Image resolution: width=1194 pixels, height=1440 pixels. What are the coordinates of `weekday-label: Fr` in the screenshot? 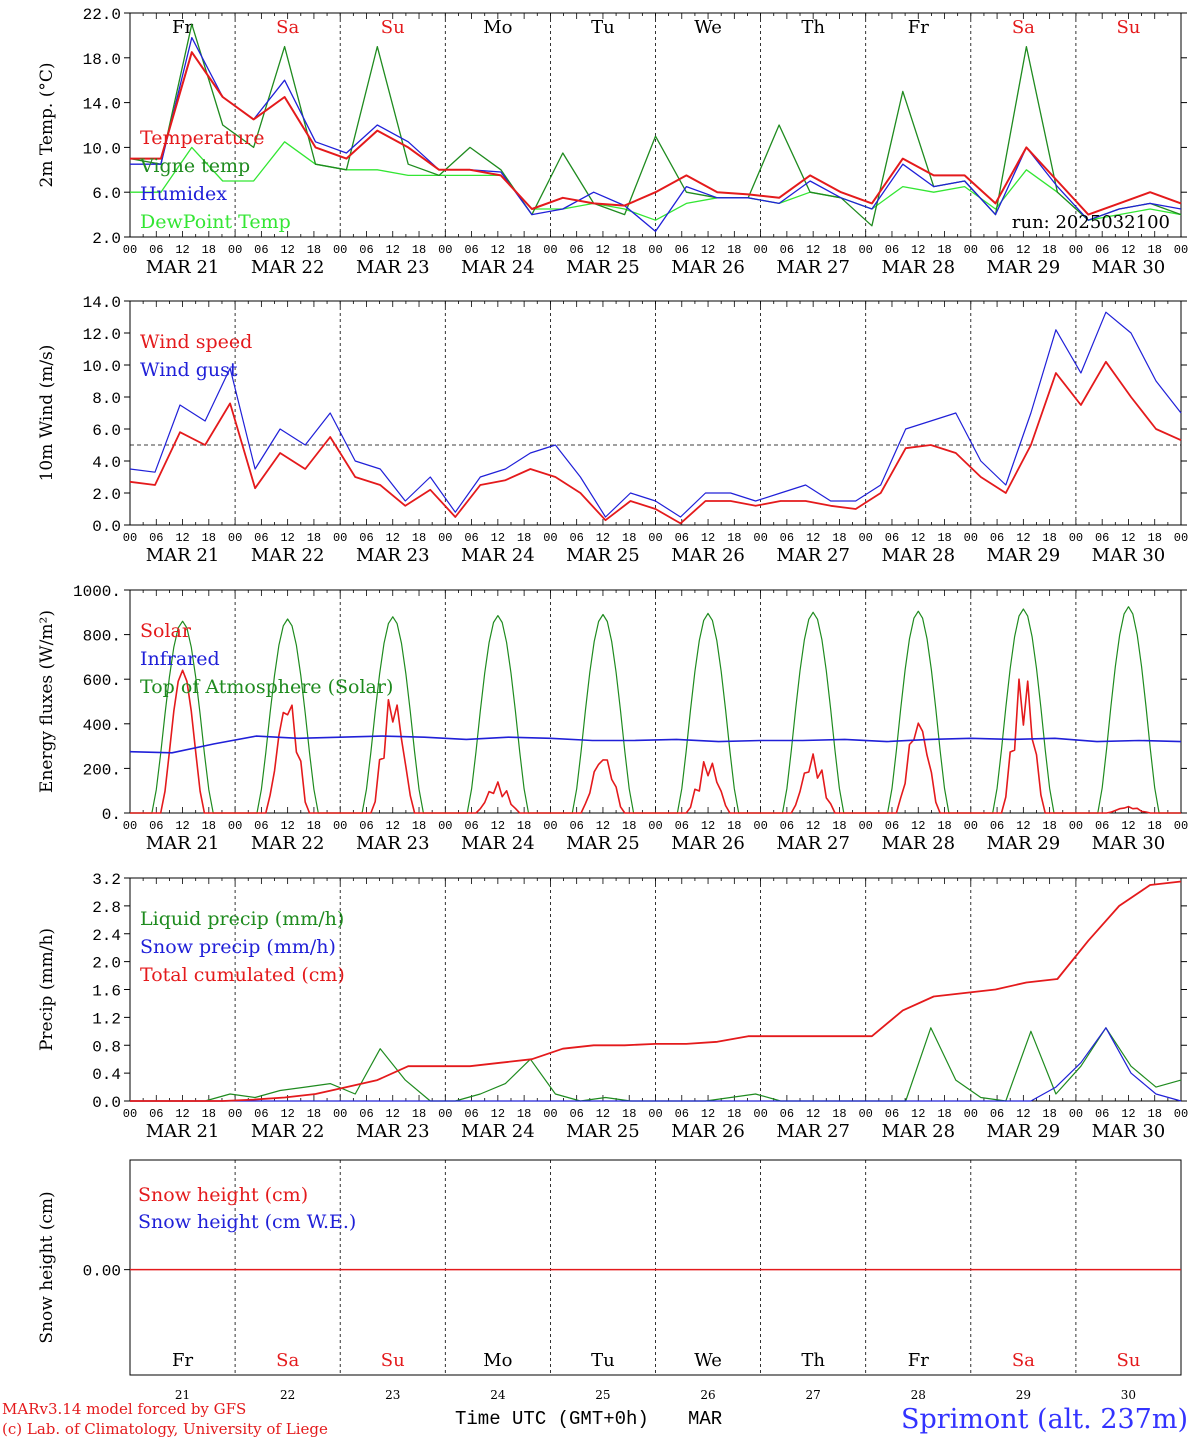 It's located at (918, 1360).